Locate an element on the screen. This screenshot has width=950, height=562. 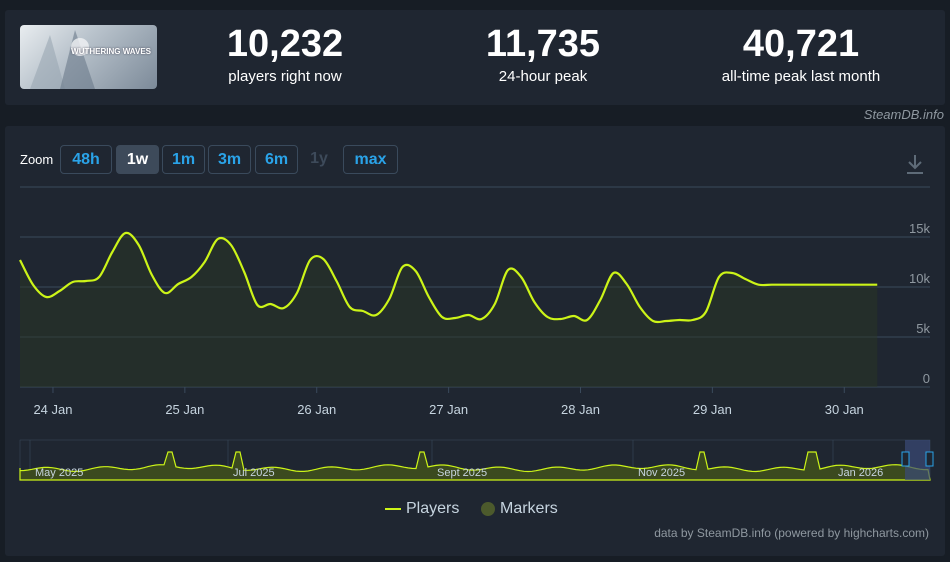
stat-alltime-value: 40,721 is located at coordinates (801, 44).